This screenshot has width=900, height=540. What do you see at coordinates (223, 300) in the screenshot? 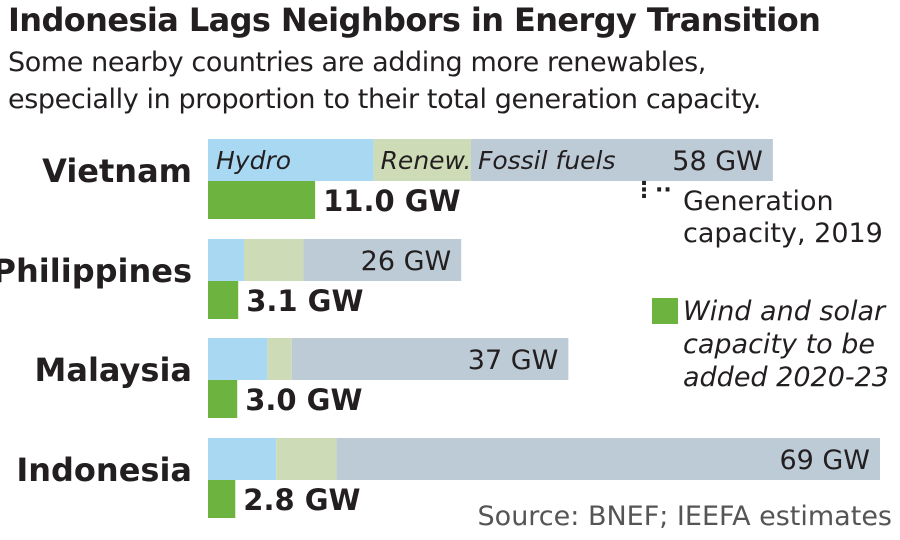
I see `philippines-added-bar` at bounding box center [223, 300].